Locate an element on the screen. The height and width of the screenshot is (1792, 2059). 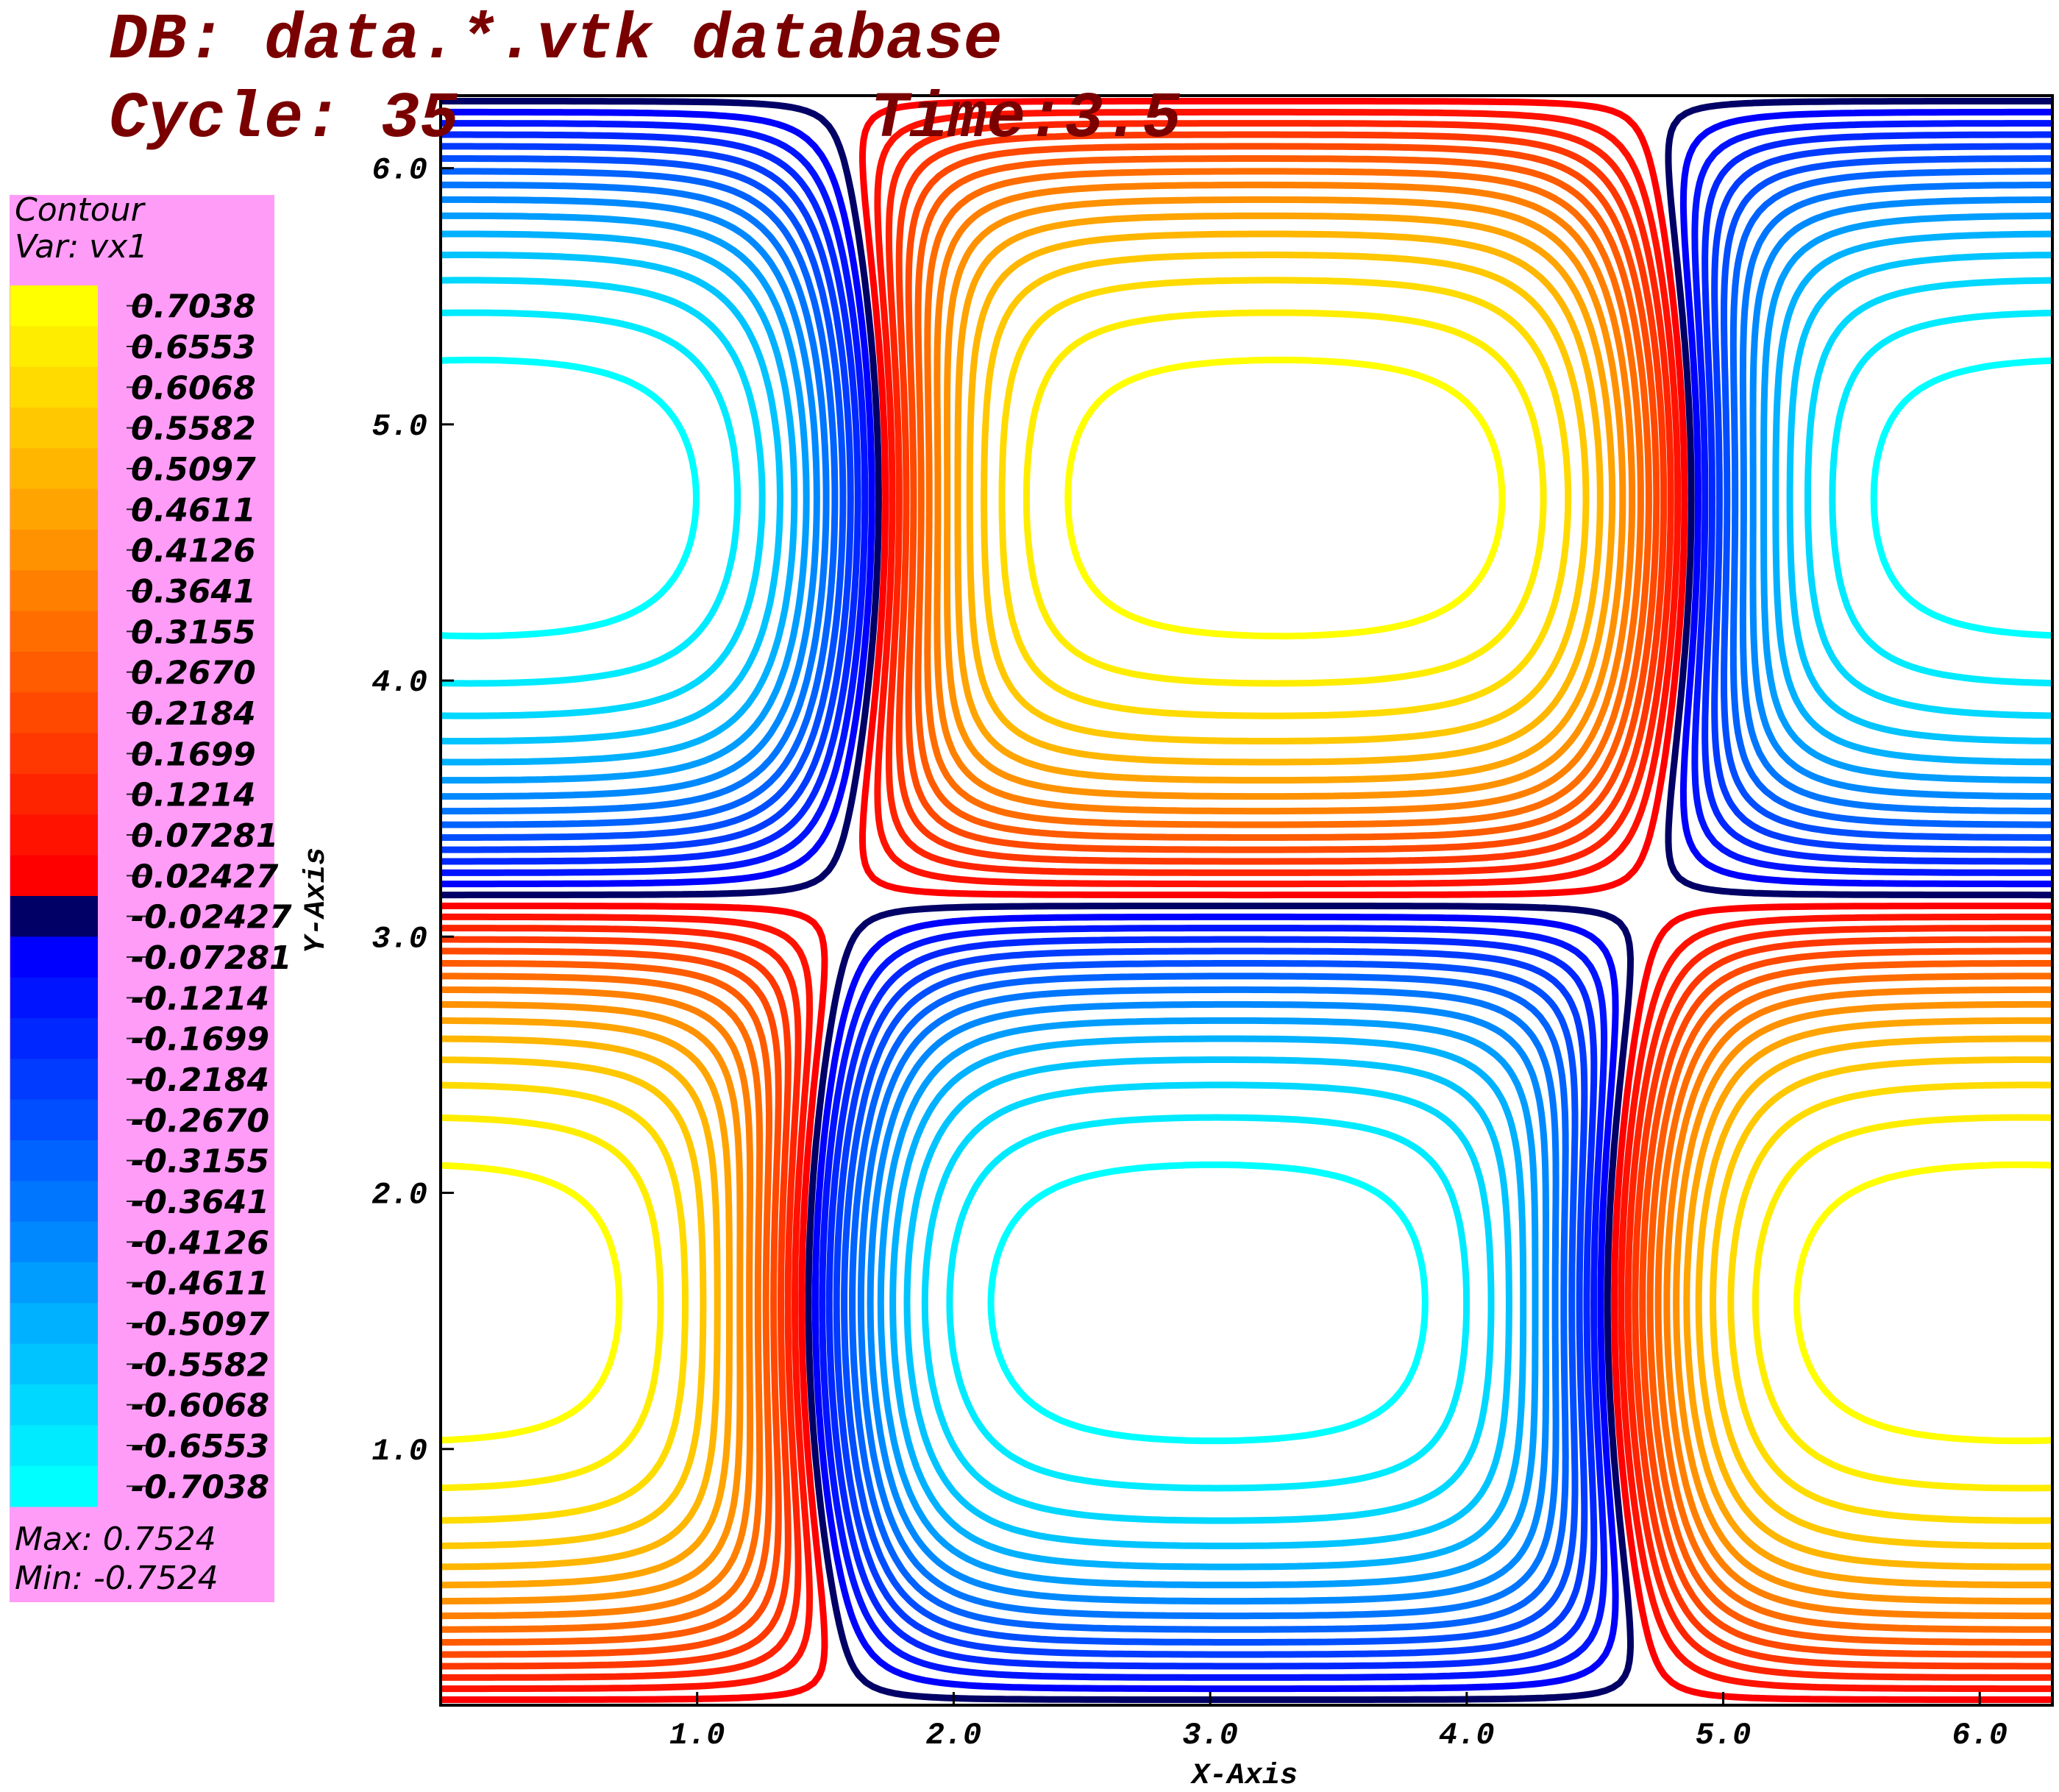
legend-label: 0.5582 is located at coordinates (193, 429).